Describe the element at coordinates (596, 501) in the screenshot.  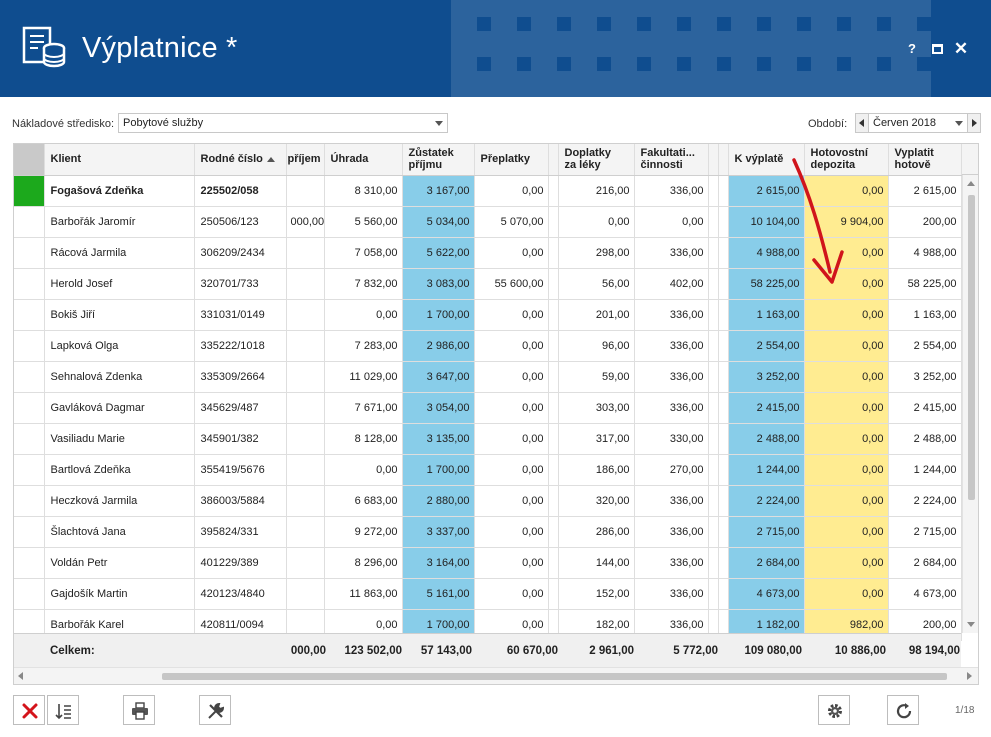
I see `cell-drug-copayments: 320,00` at that location.